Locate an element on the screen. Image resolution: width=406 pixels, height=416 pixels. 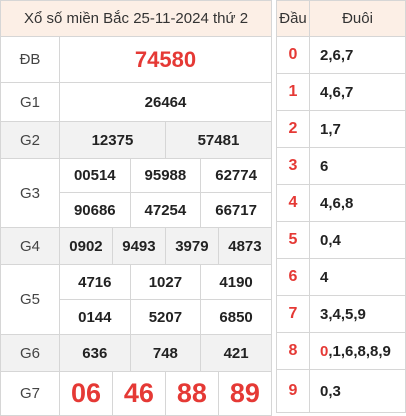
prize-g7-number: 06 is located at coordinates (86, 393).